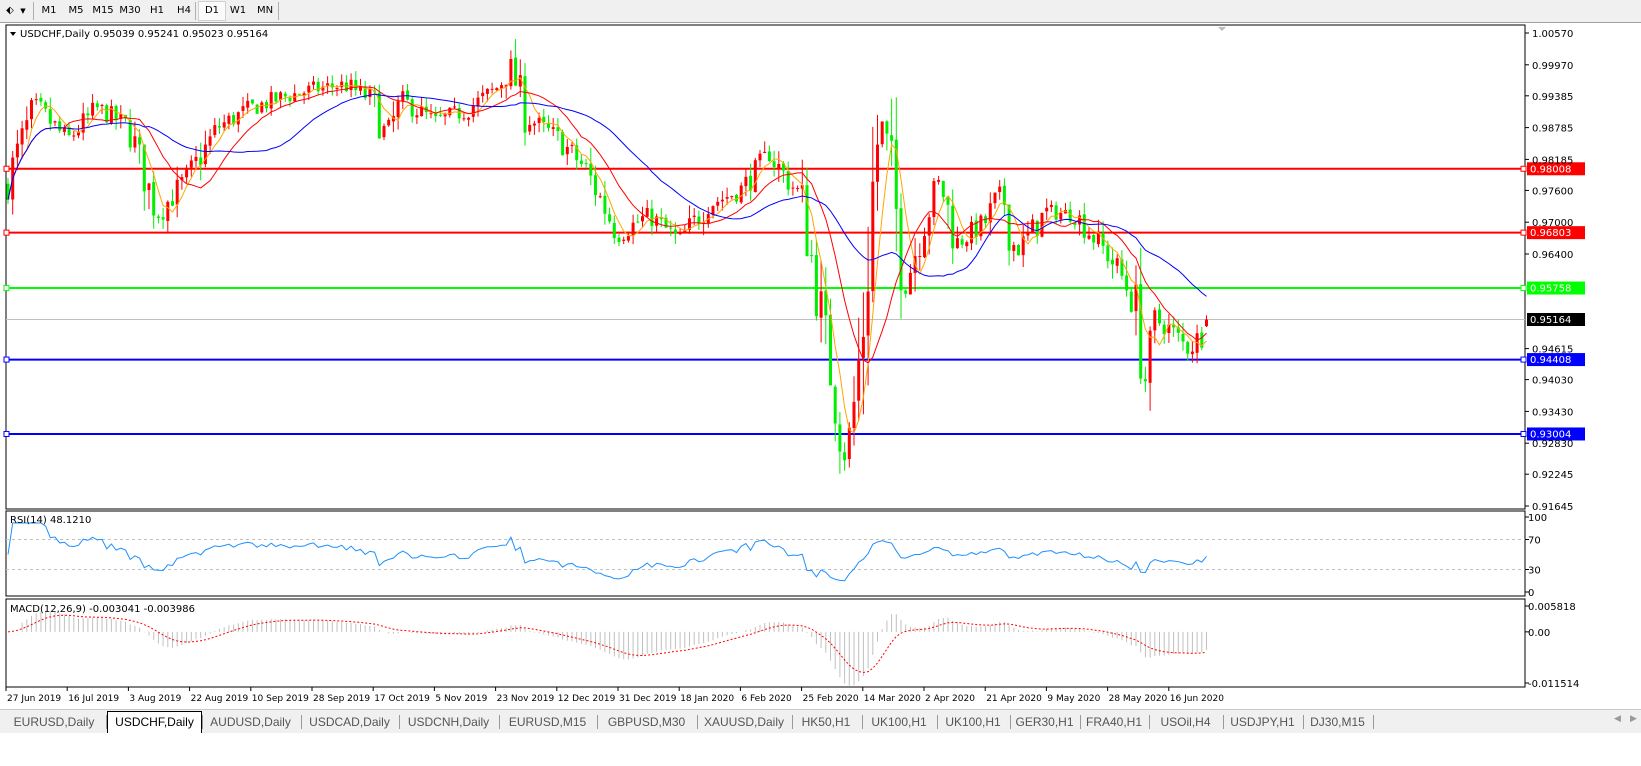  What do you see at coordinates (184, 10) in the screenshot?
I see `timeframe-h4: H4` at bounding box center [184, 10].